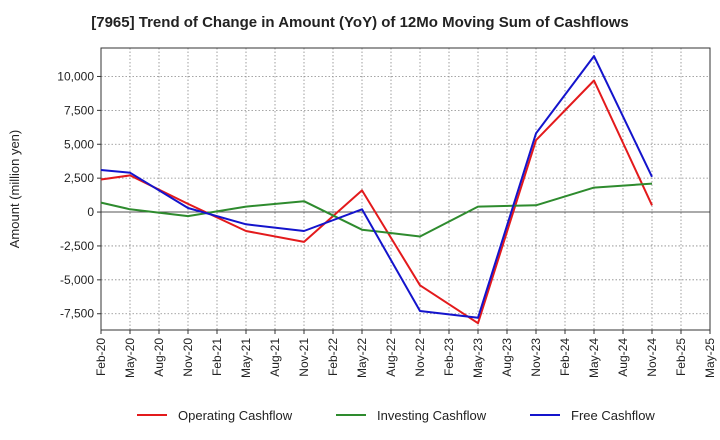 This screenshot has width=720, height=440. Describe the element at coordinates (79, 110) in the screenshot. I see `y-tick-label: 7,500` at that location.